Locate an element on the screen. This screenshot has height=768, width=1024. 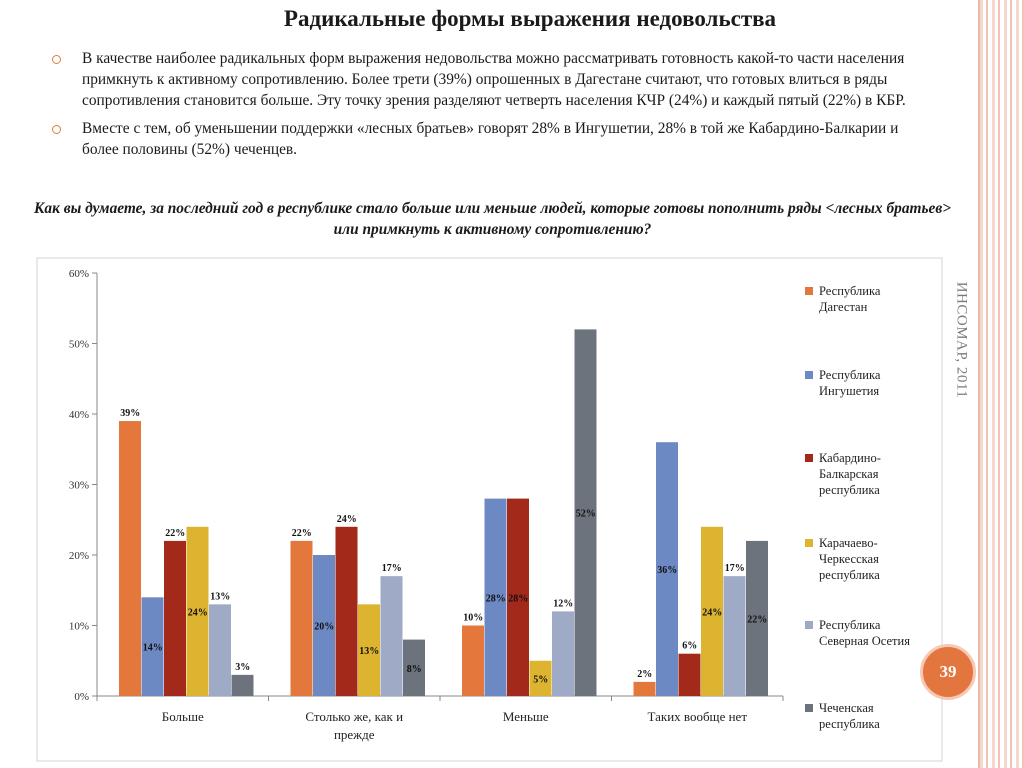
y-tick-label: 40% is located at coordinates (79, 415).